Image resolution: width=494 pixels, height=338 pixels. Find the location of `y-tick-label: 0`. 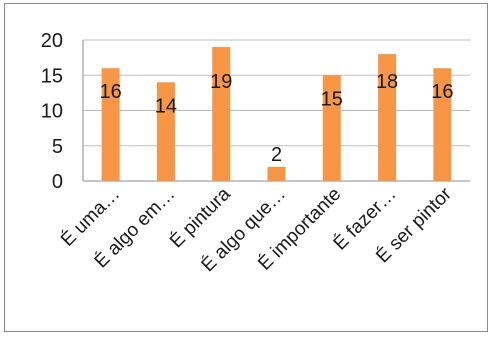

y-tick-label: 0 is located at coordinates (57, 182).